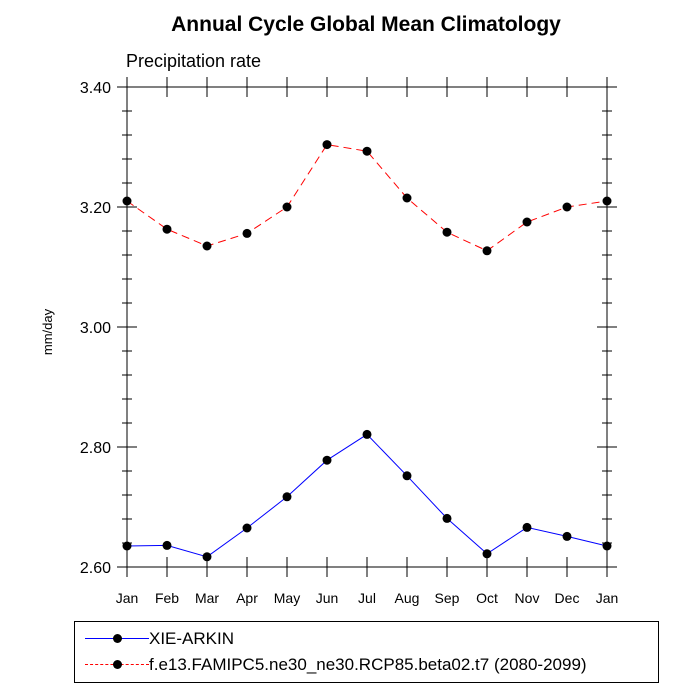 The image size is (700, 700). I want to click on x-tick-label: Sep, so click(447, 598).